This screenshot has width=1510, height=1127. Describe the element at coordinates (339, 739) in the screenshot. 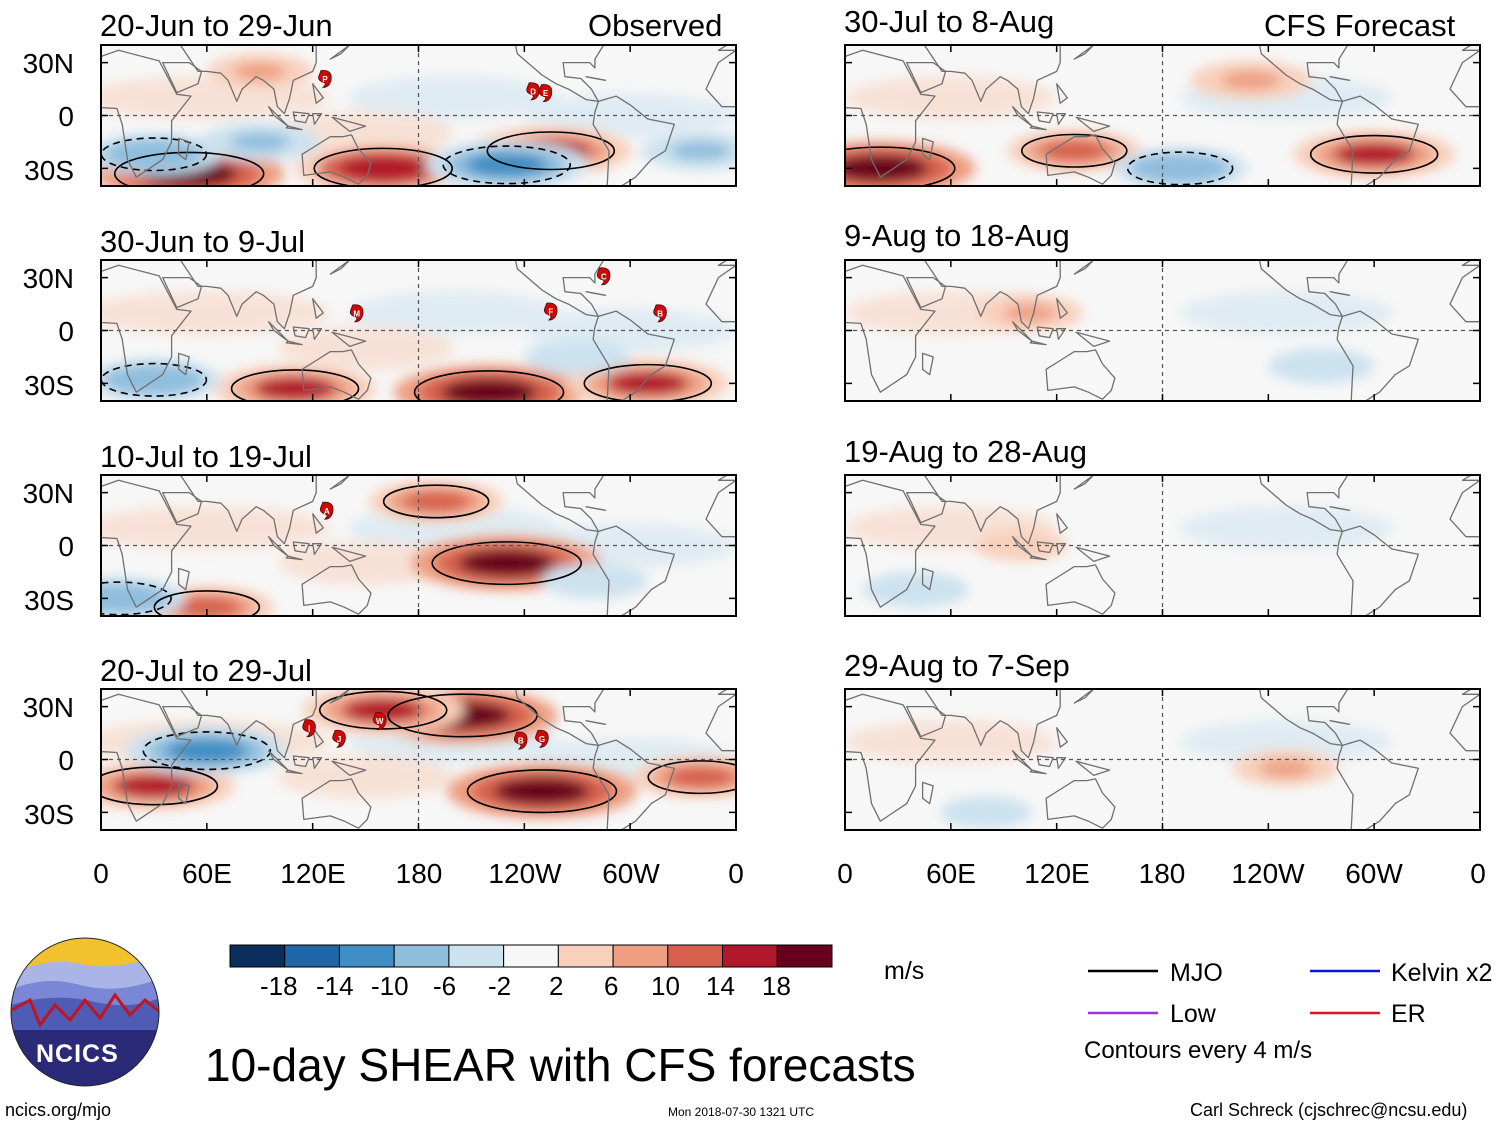

I see `svg-text: J` at that location.